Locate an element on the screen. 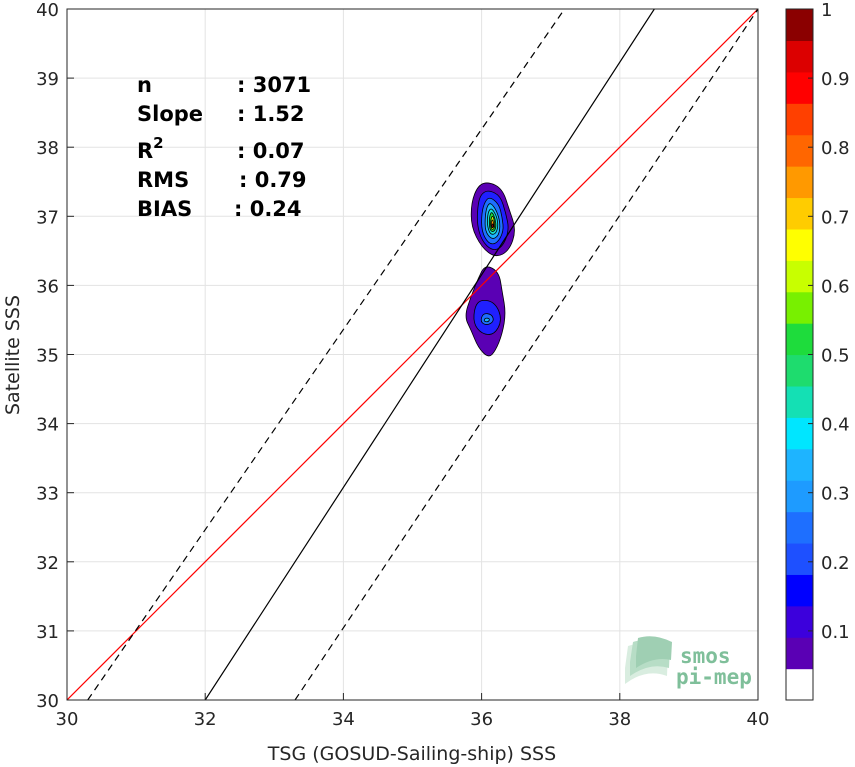 The height and width of the screenshot is (767, 855). colorbar-tick-label: 0.3 is located at coordinates (835, 494).